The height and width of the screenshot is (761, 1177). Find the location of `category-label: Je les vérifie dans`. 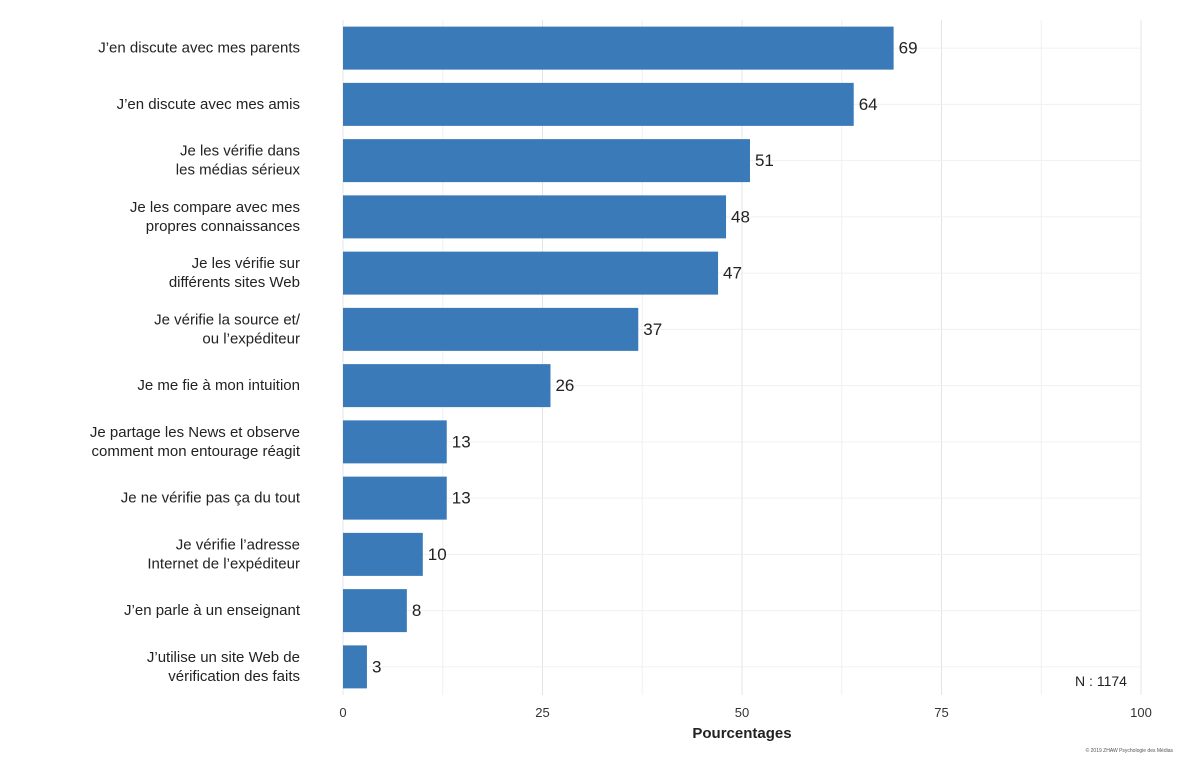

category-label: Je les vérifie dans is located at coordinates (240, 151).